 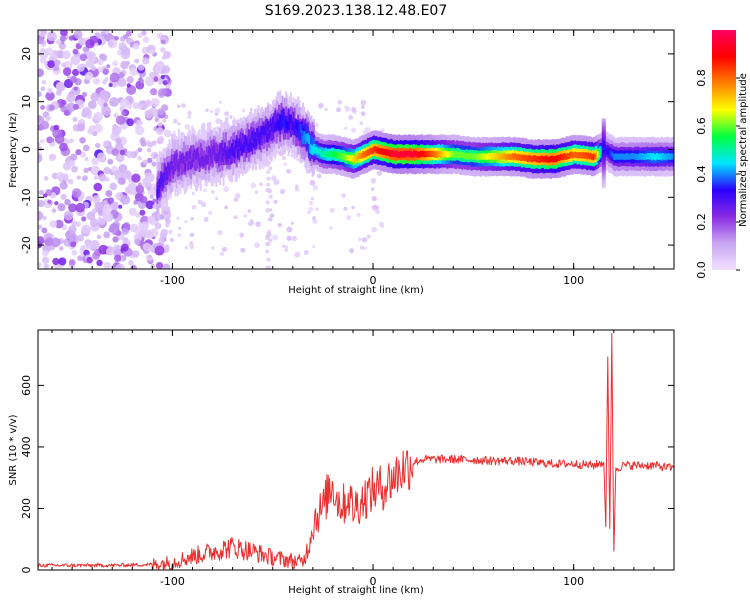 I want to click on spectrogram-y-axis-label: Frequency (Hz), so click(x=13, y=150).